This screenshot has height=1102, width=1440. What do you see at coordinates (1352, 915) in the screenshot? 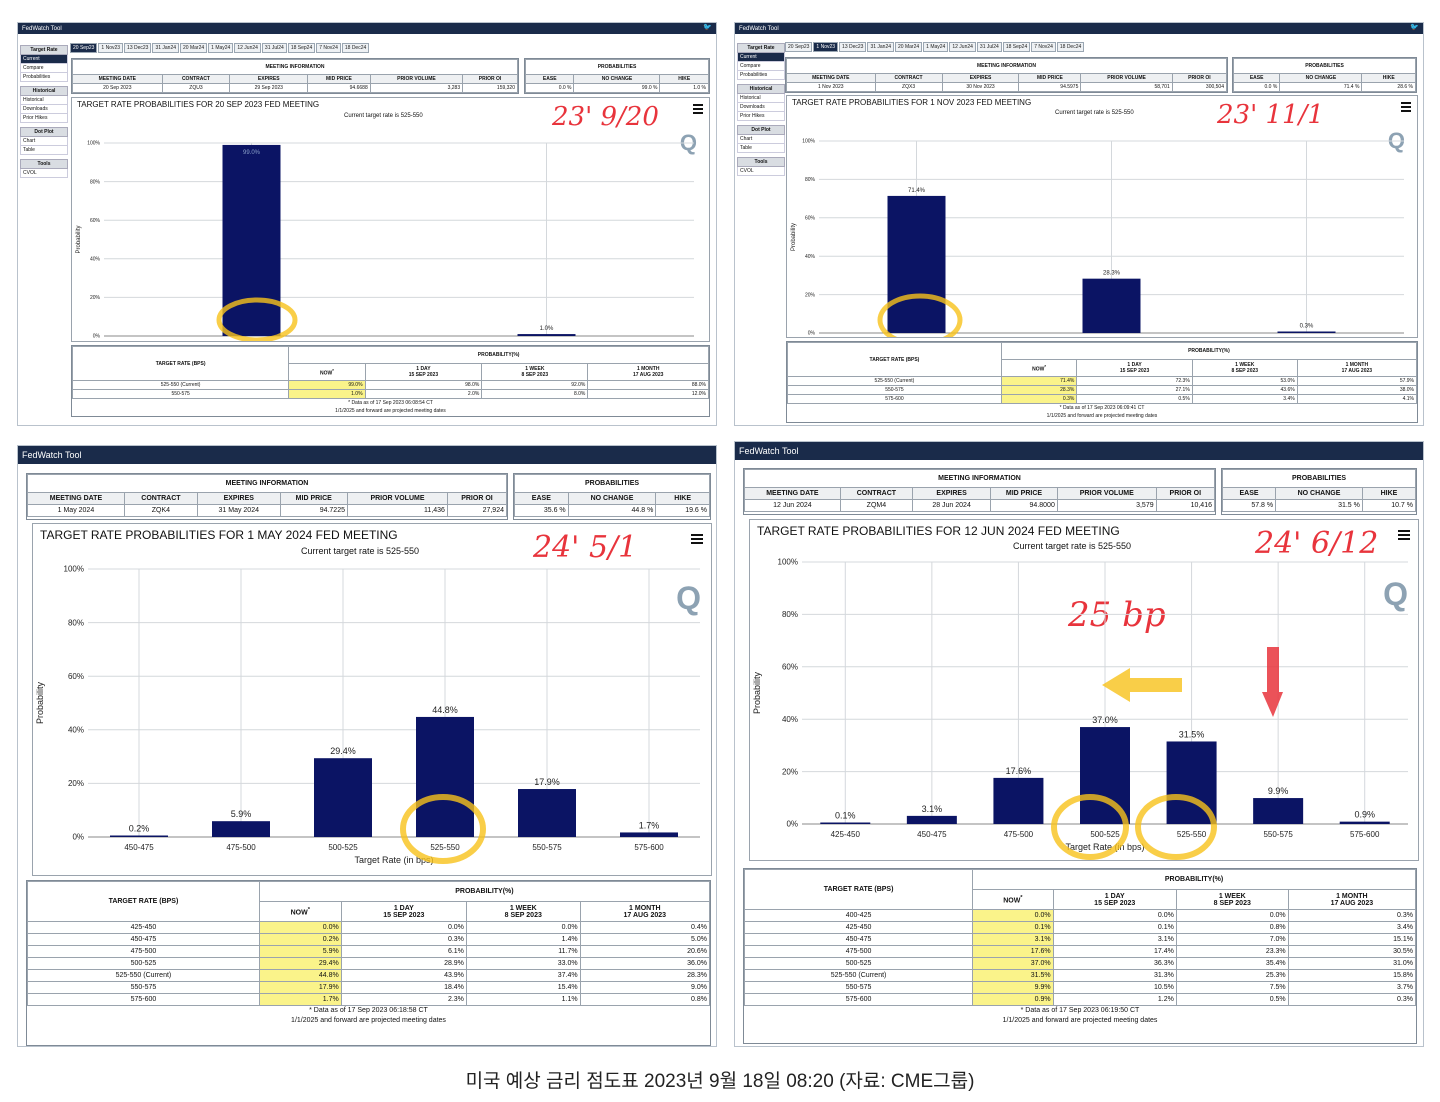
I see `history-cell: 0.3%` at bounding box center [1352, 915].